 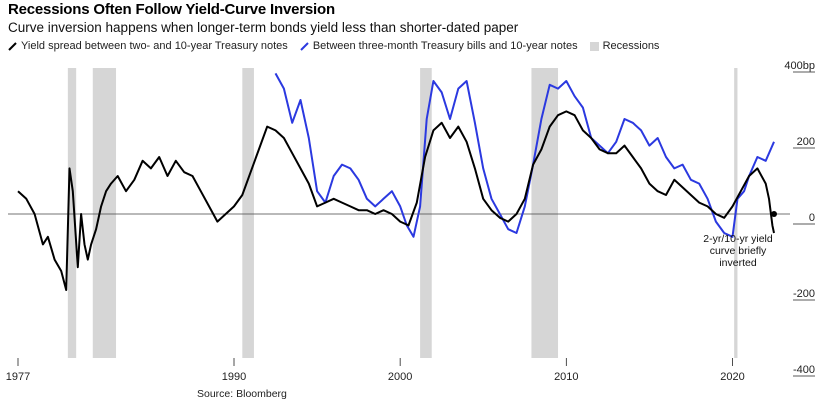 What do you see at coordinates (738, 239) in the screenshot?
I see `annotation-text: 2-yr/10-yr yield` at bounding box center [738, 239].